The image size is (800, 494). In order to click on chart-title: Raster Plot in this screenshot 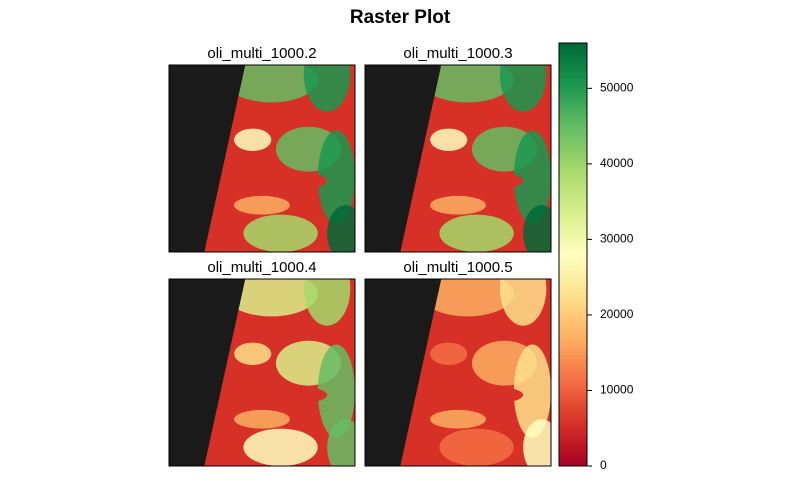, I will do `click(400, 17)`.